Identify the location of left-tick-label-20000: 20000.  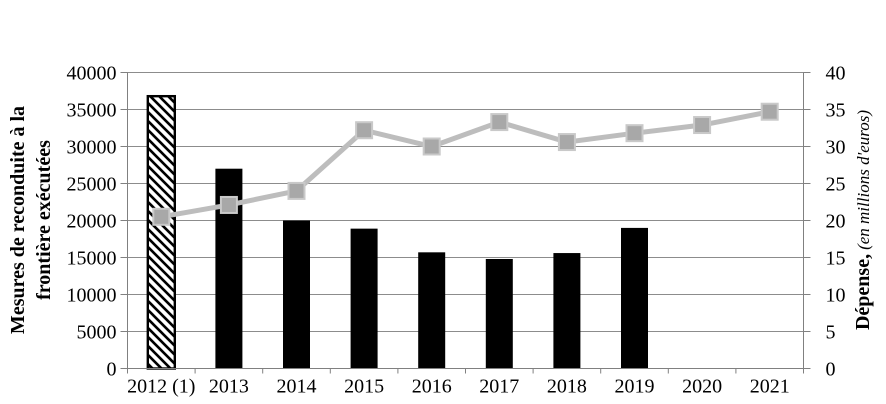
(92, 222).